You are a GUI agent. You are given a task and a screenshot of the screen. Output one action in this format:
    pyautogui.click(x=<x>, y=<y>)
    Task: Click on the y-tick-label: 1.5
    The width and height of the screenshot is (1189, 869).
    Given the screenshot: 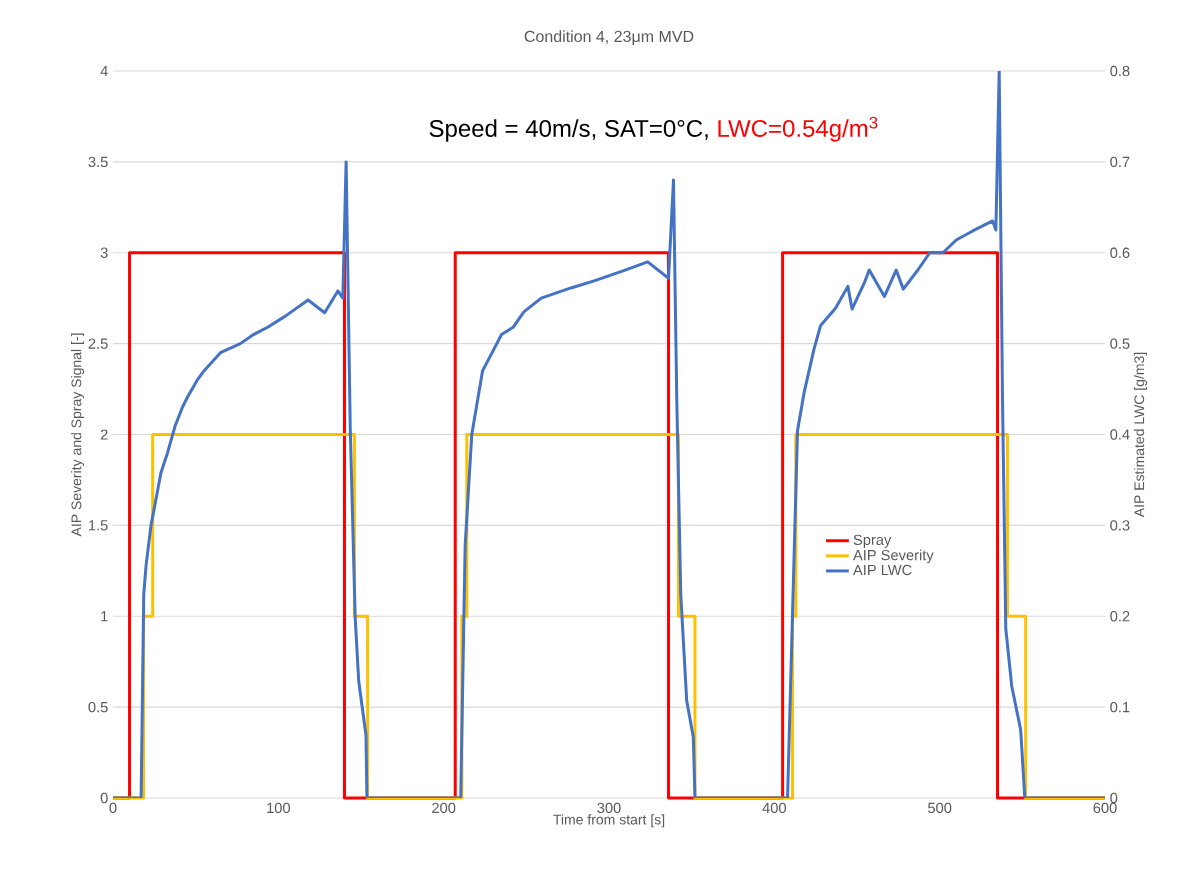 What is the action you would take?
    pyautogui.click(x=98, y=525)
    